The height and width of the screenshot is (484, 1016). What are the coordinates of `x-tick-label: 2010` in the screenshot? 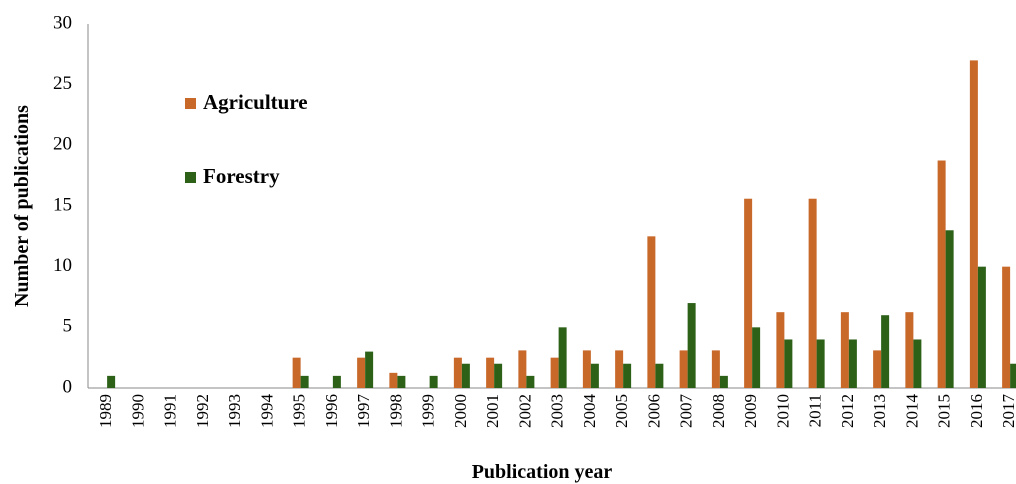 It's located at (782, 411).